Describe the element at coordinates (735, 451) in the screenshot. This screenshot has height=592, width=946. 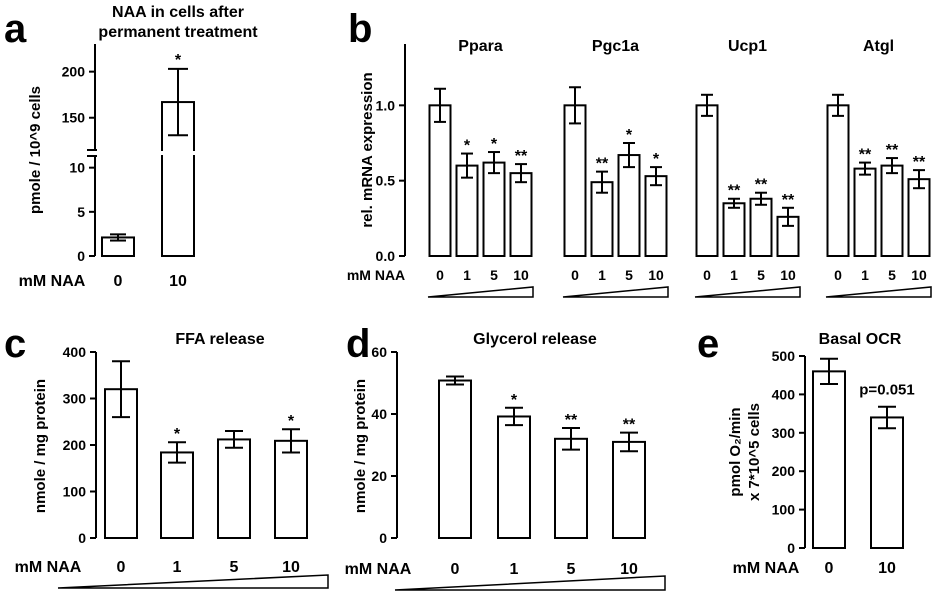
I see `panel-e-ylabel-line1: pmol O₂/min` at that location.